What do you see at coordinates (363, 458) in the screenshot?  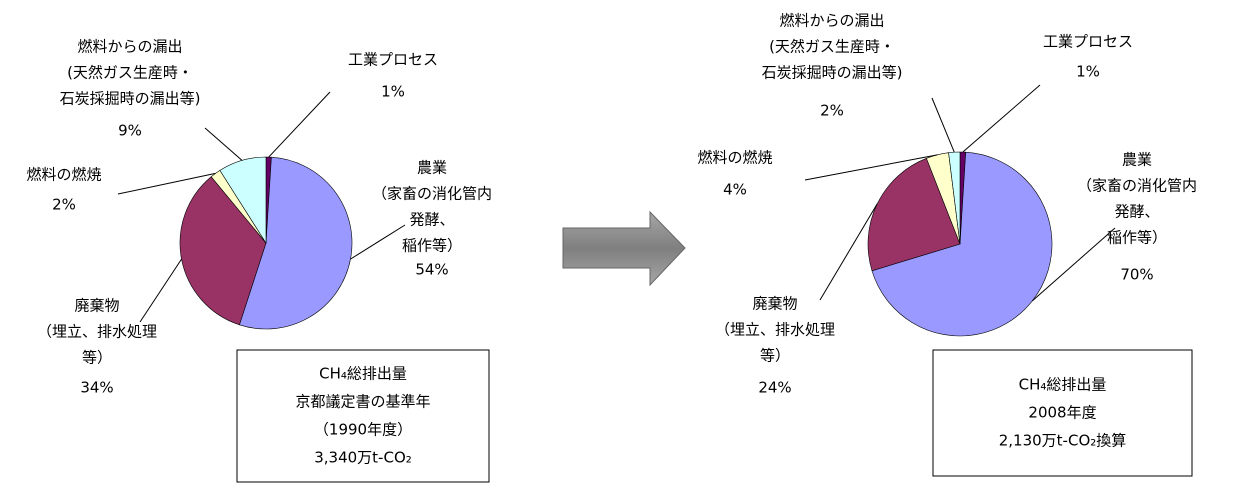 I see `box-text: 3,340万t-CO₂` at bounding box center [363, 458].